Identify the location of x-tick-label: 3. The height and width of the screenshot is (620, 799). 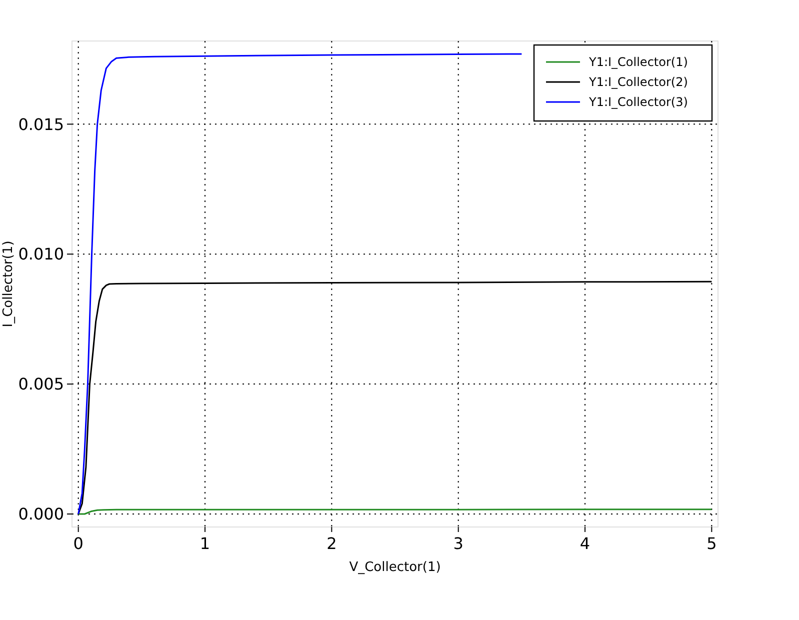
(458, 543).